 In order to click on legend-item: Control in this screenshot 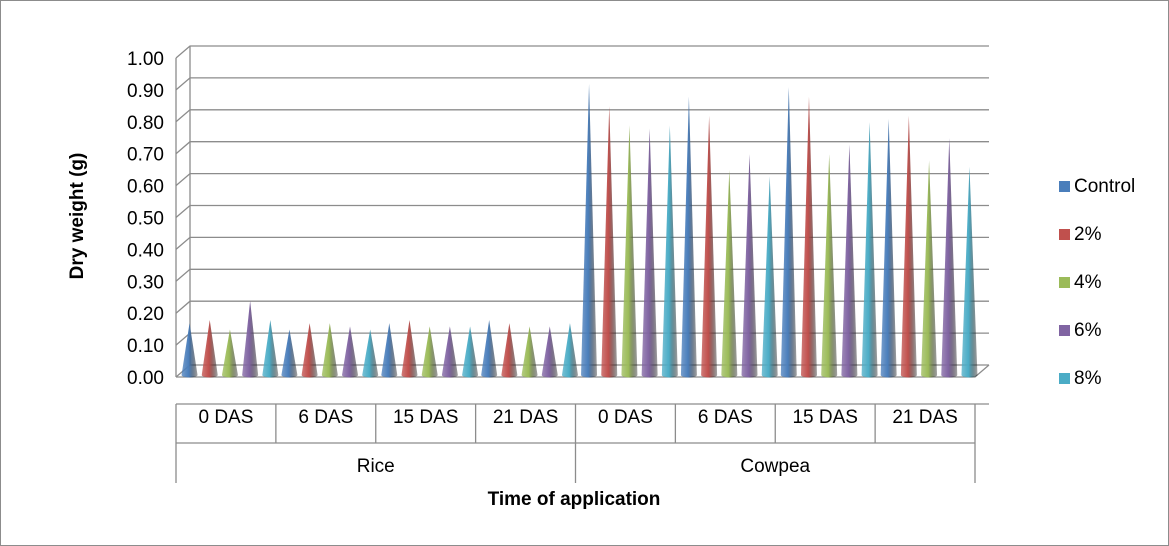, I will do `click(1097, 186)`.